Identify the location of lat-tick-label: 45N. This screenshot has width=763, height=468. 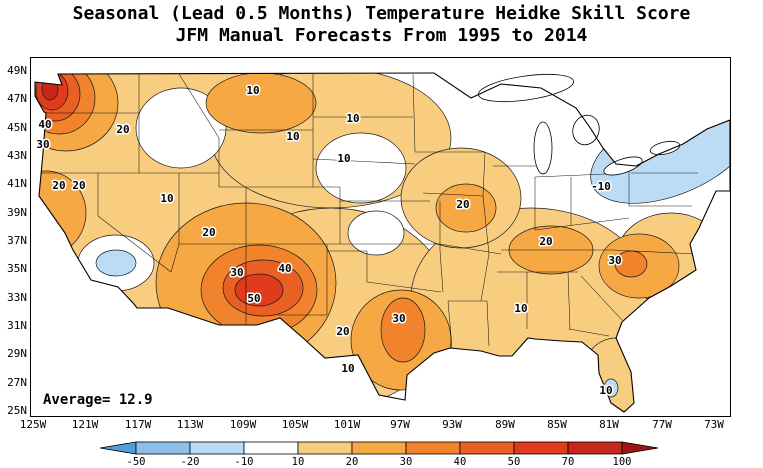
(17, 127).